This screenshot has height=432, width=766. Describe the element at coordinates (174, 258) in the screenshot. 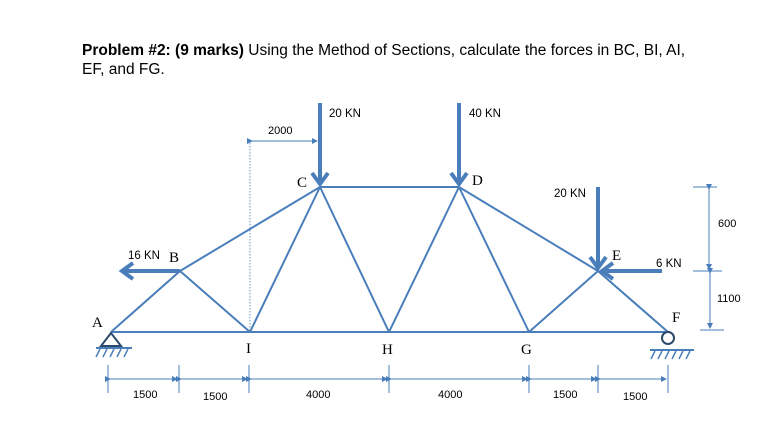

I see `node-b-label: B` at that location.